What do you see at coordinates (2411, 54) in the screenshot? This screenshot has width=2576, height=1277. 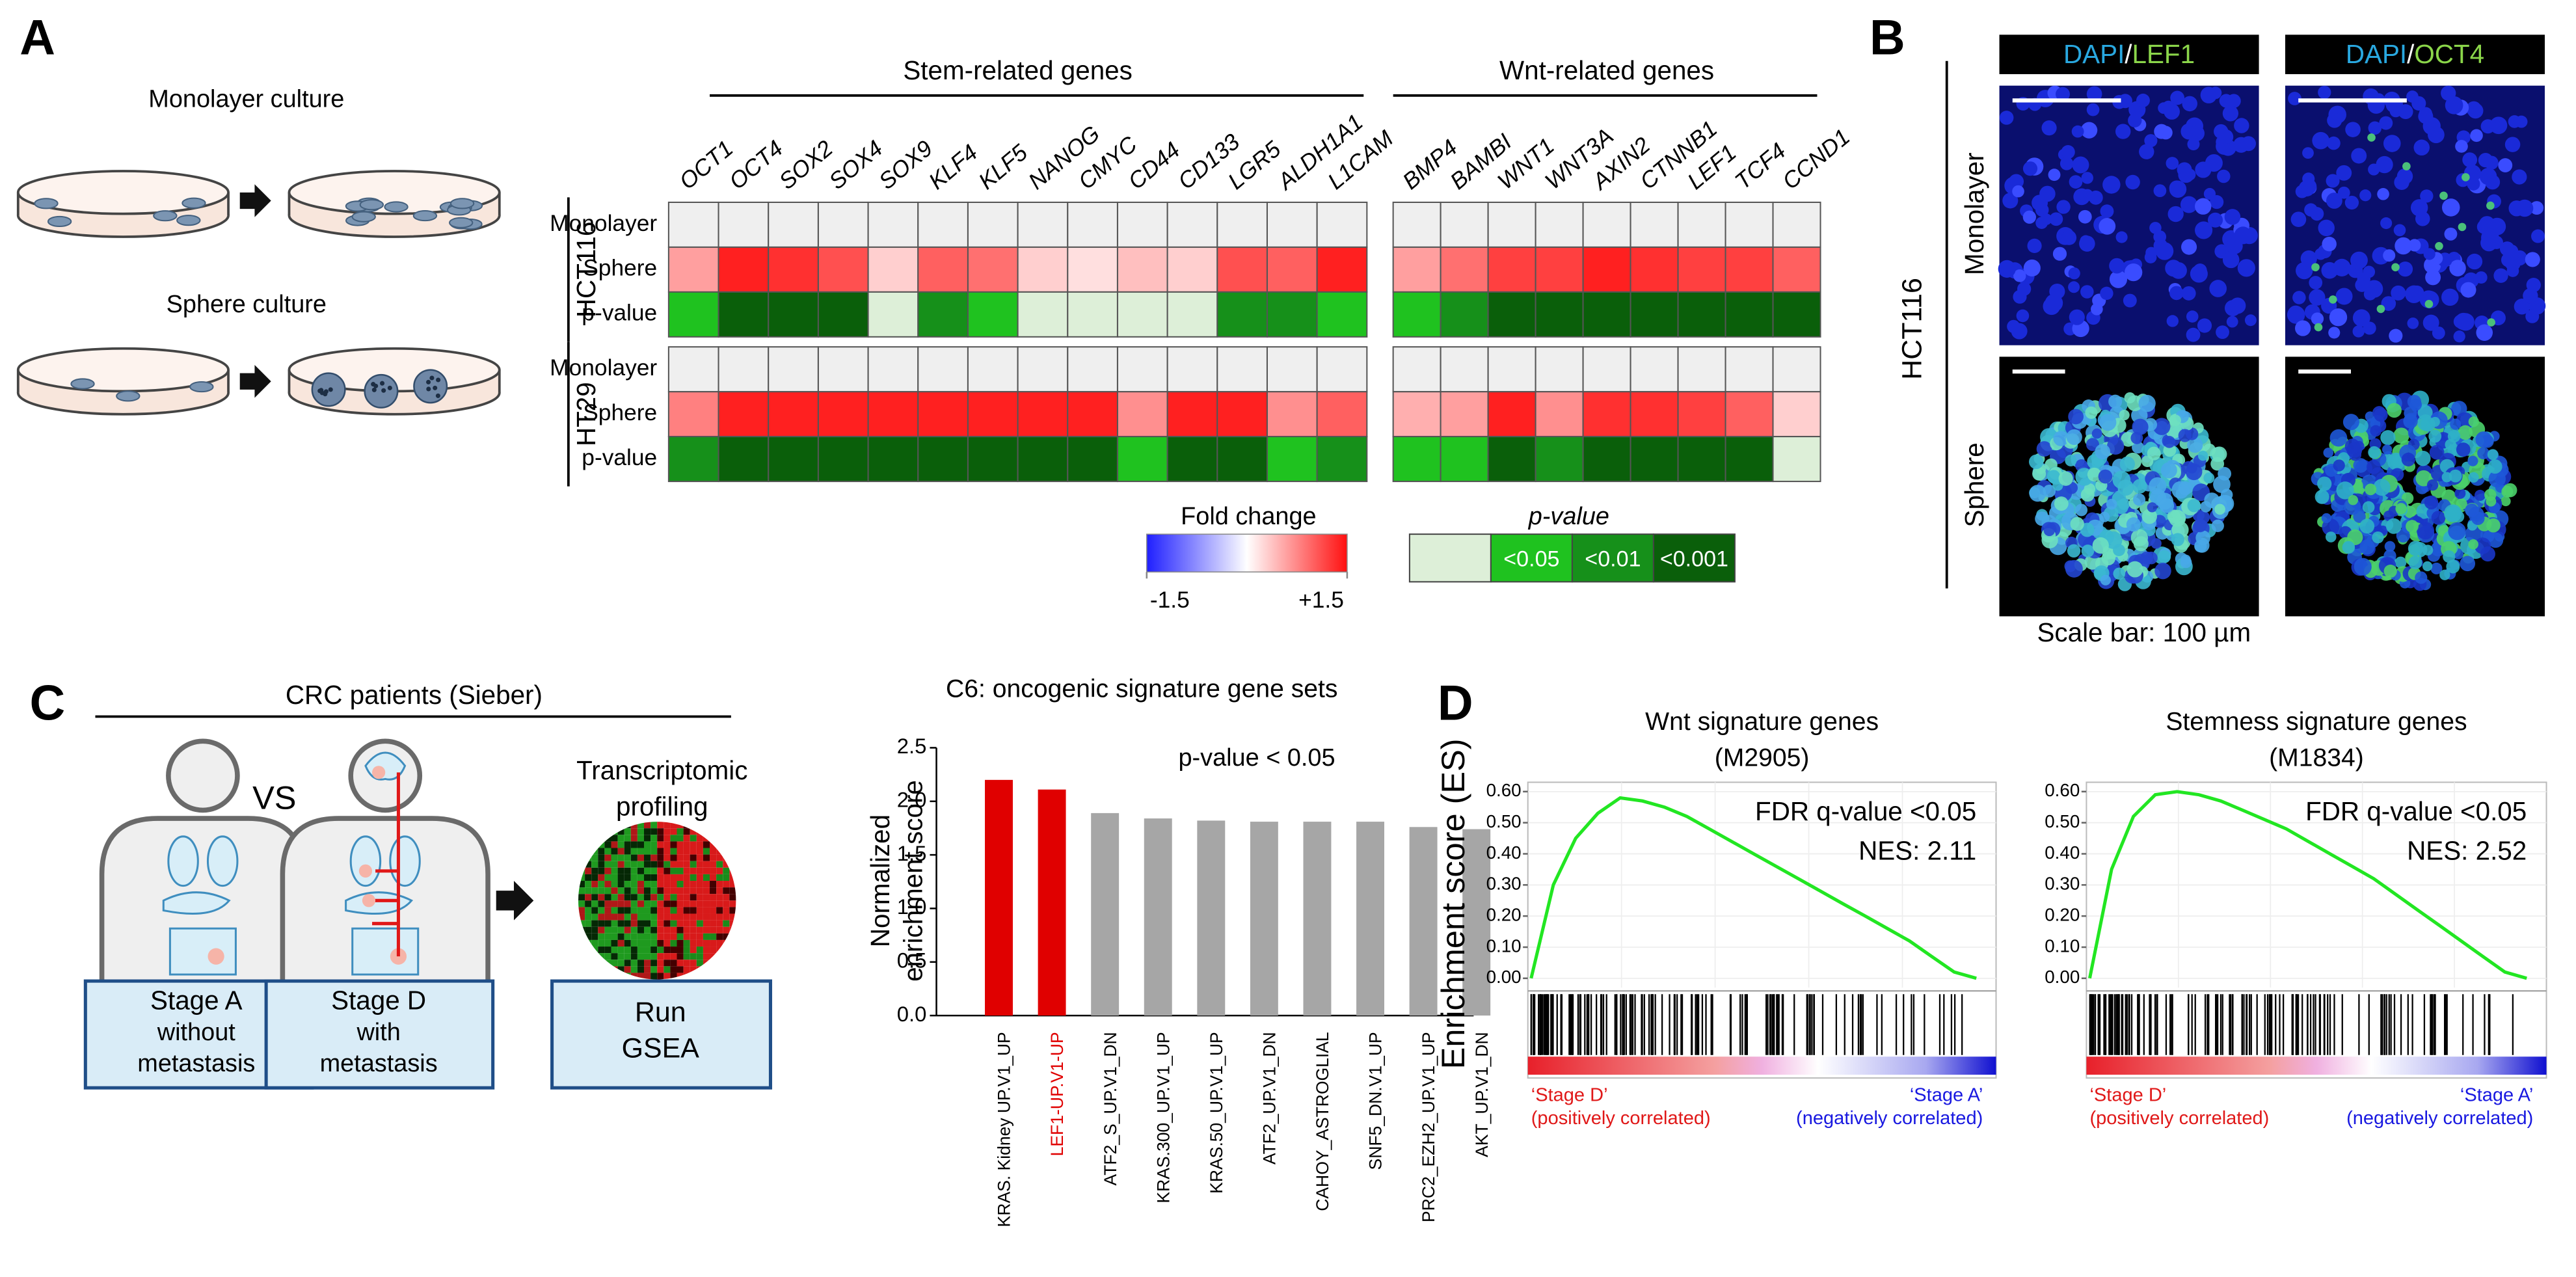 I see `stain-part: /` at bounding box center [2411, 54].